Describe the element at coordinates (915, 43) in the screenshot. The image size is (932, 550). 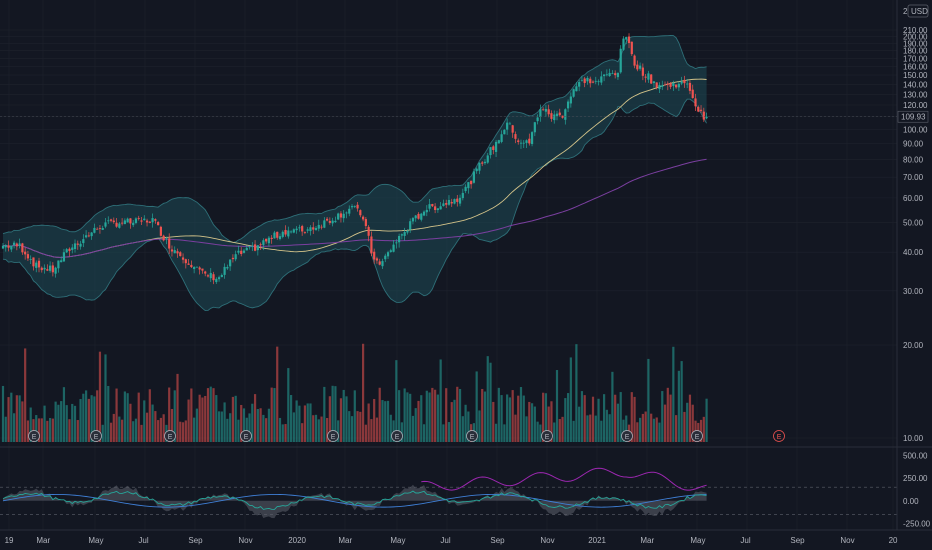
I see `price-tick-label: 190.00` at that location.